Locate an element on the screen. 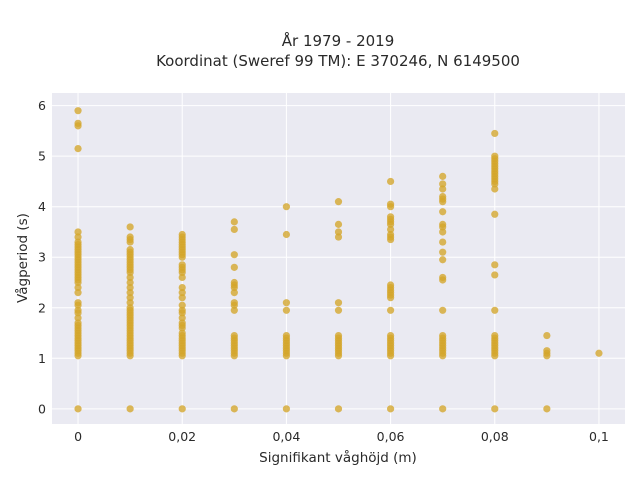 The width and height of the screenshot is (640, 480). y-tick-label: 5 is located at coordinates (42, 156).